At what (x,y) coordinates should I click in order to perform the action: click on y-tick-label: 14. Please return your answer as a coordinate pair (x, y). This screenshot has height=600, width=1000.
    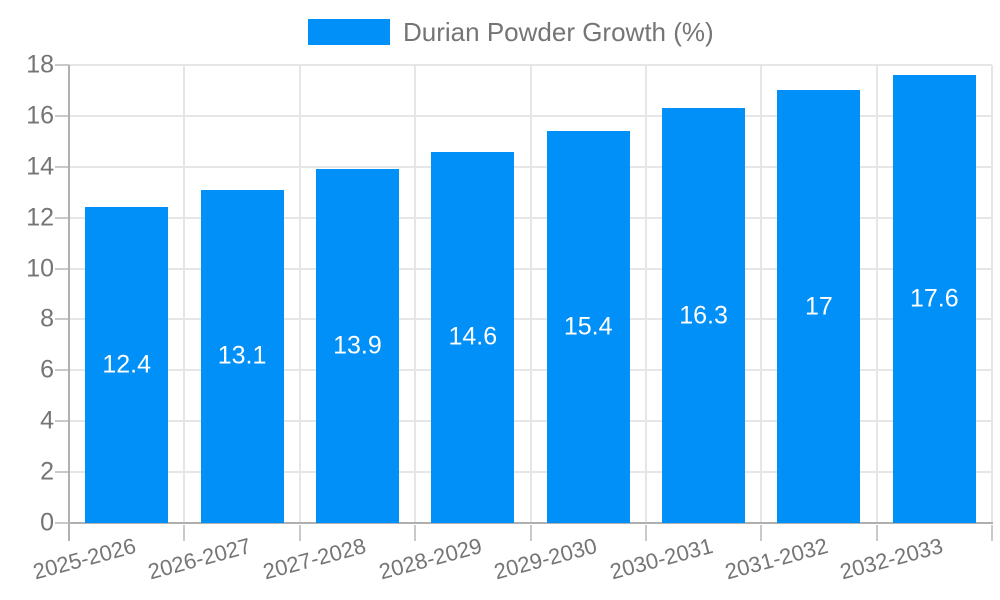
    Looking at the image, I should click on (40, 166).